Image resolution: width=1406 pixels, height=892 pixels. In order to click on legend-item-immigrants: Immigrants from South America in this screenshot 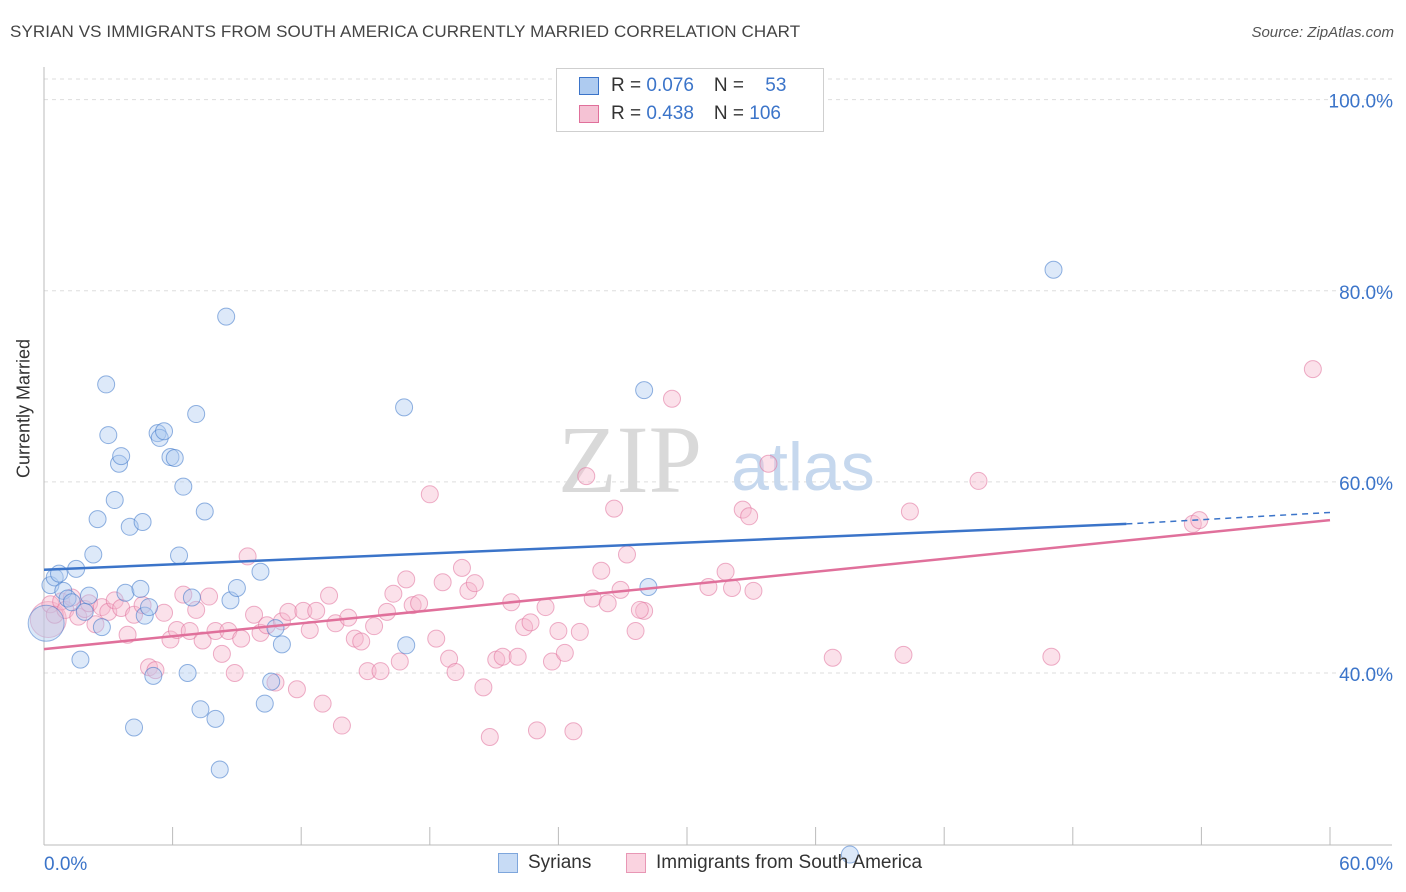, I will do `click(774, 863)`.